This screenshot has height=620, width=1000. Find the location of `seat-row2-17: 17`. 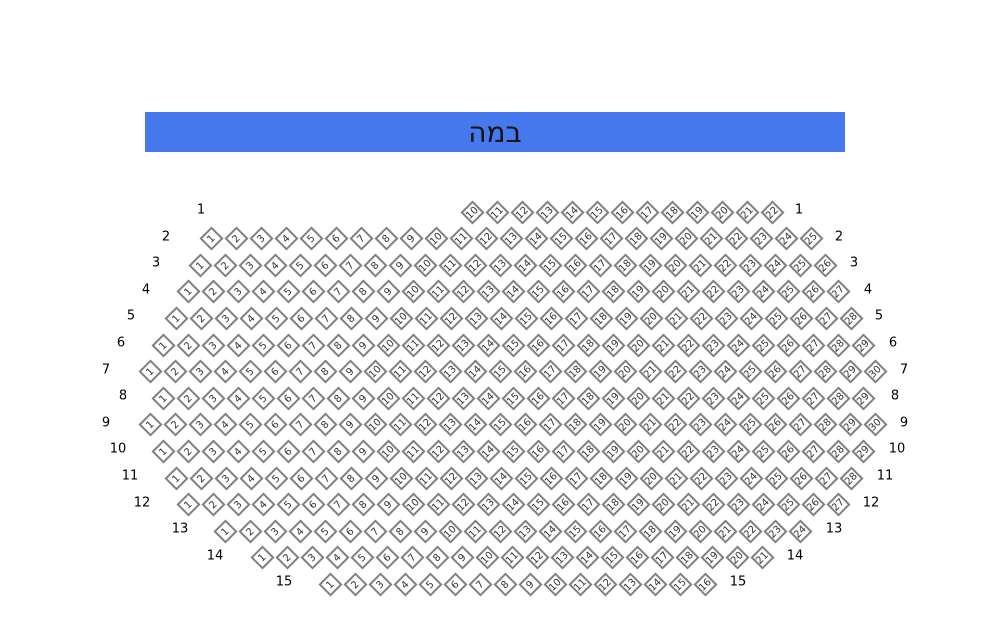

seat-row2-17: 17 is located at coordinates (611, 238).